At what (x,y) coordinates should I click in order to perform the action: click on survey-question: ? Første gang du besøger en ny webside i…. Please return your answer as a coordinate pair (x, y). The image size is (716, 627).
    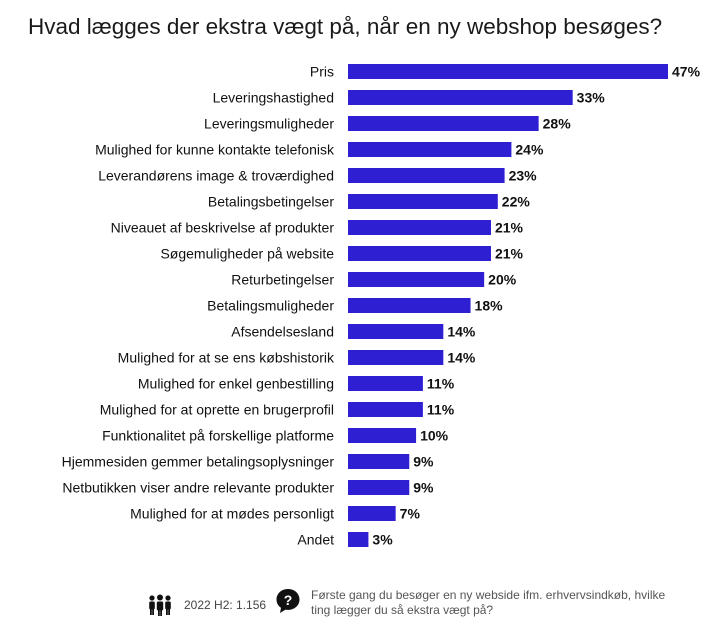
    Looking at the image, I should click on (473, 603).